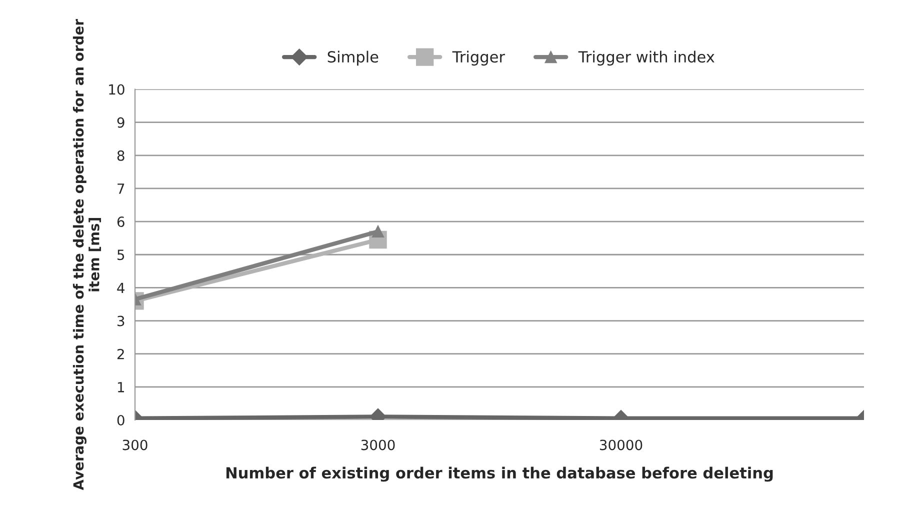 This screenshot has height=525, width=900. Describe the element at coordinates (120, 287) in the screenshot. I see `y-tick-label: 4` at that location.